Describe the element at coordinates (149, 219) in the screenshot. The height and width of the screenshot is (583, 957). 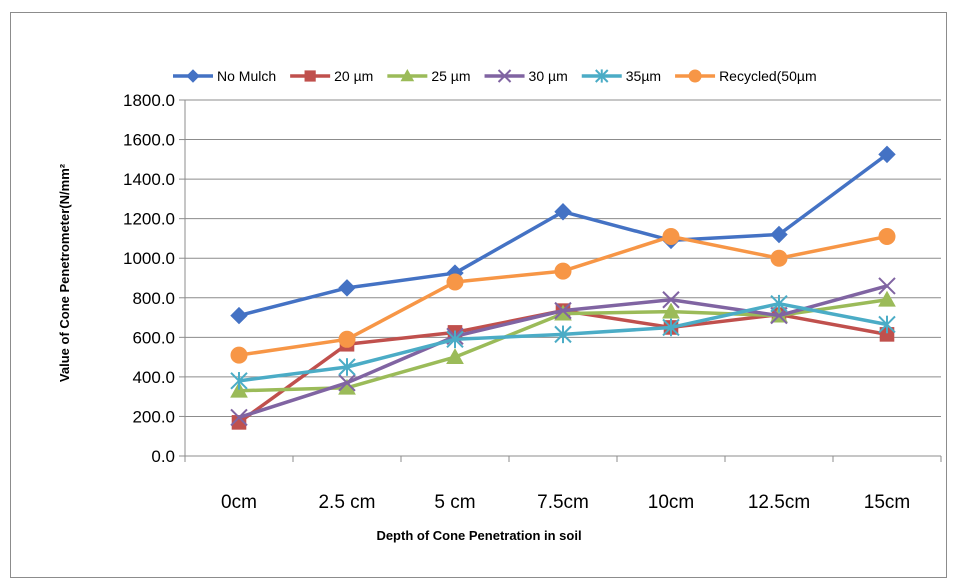
I see `y-tick-label: 1200.0` at that location.